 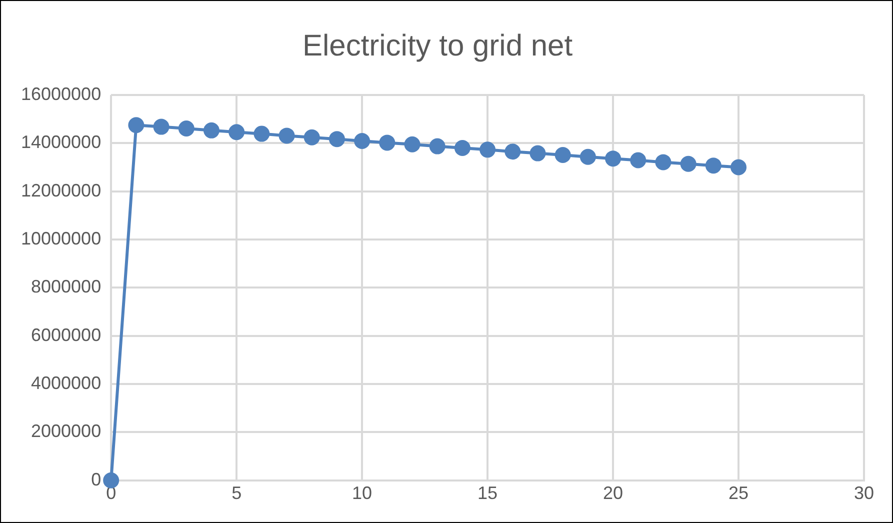 What do you see at coordinates (61, 142) in the screenshot?
I see `y-tick-label: 14000000` at bounding box center [61, 142].